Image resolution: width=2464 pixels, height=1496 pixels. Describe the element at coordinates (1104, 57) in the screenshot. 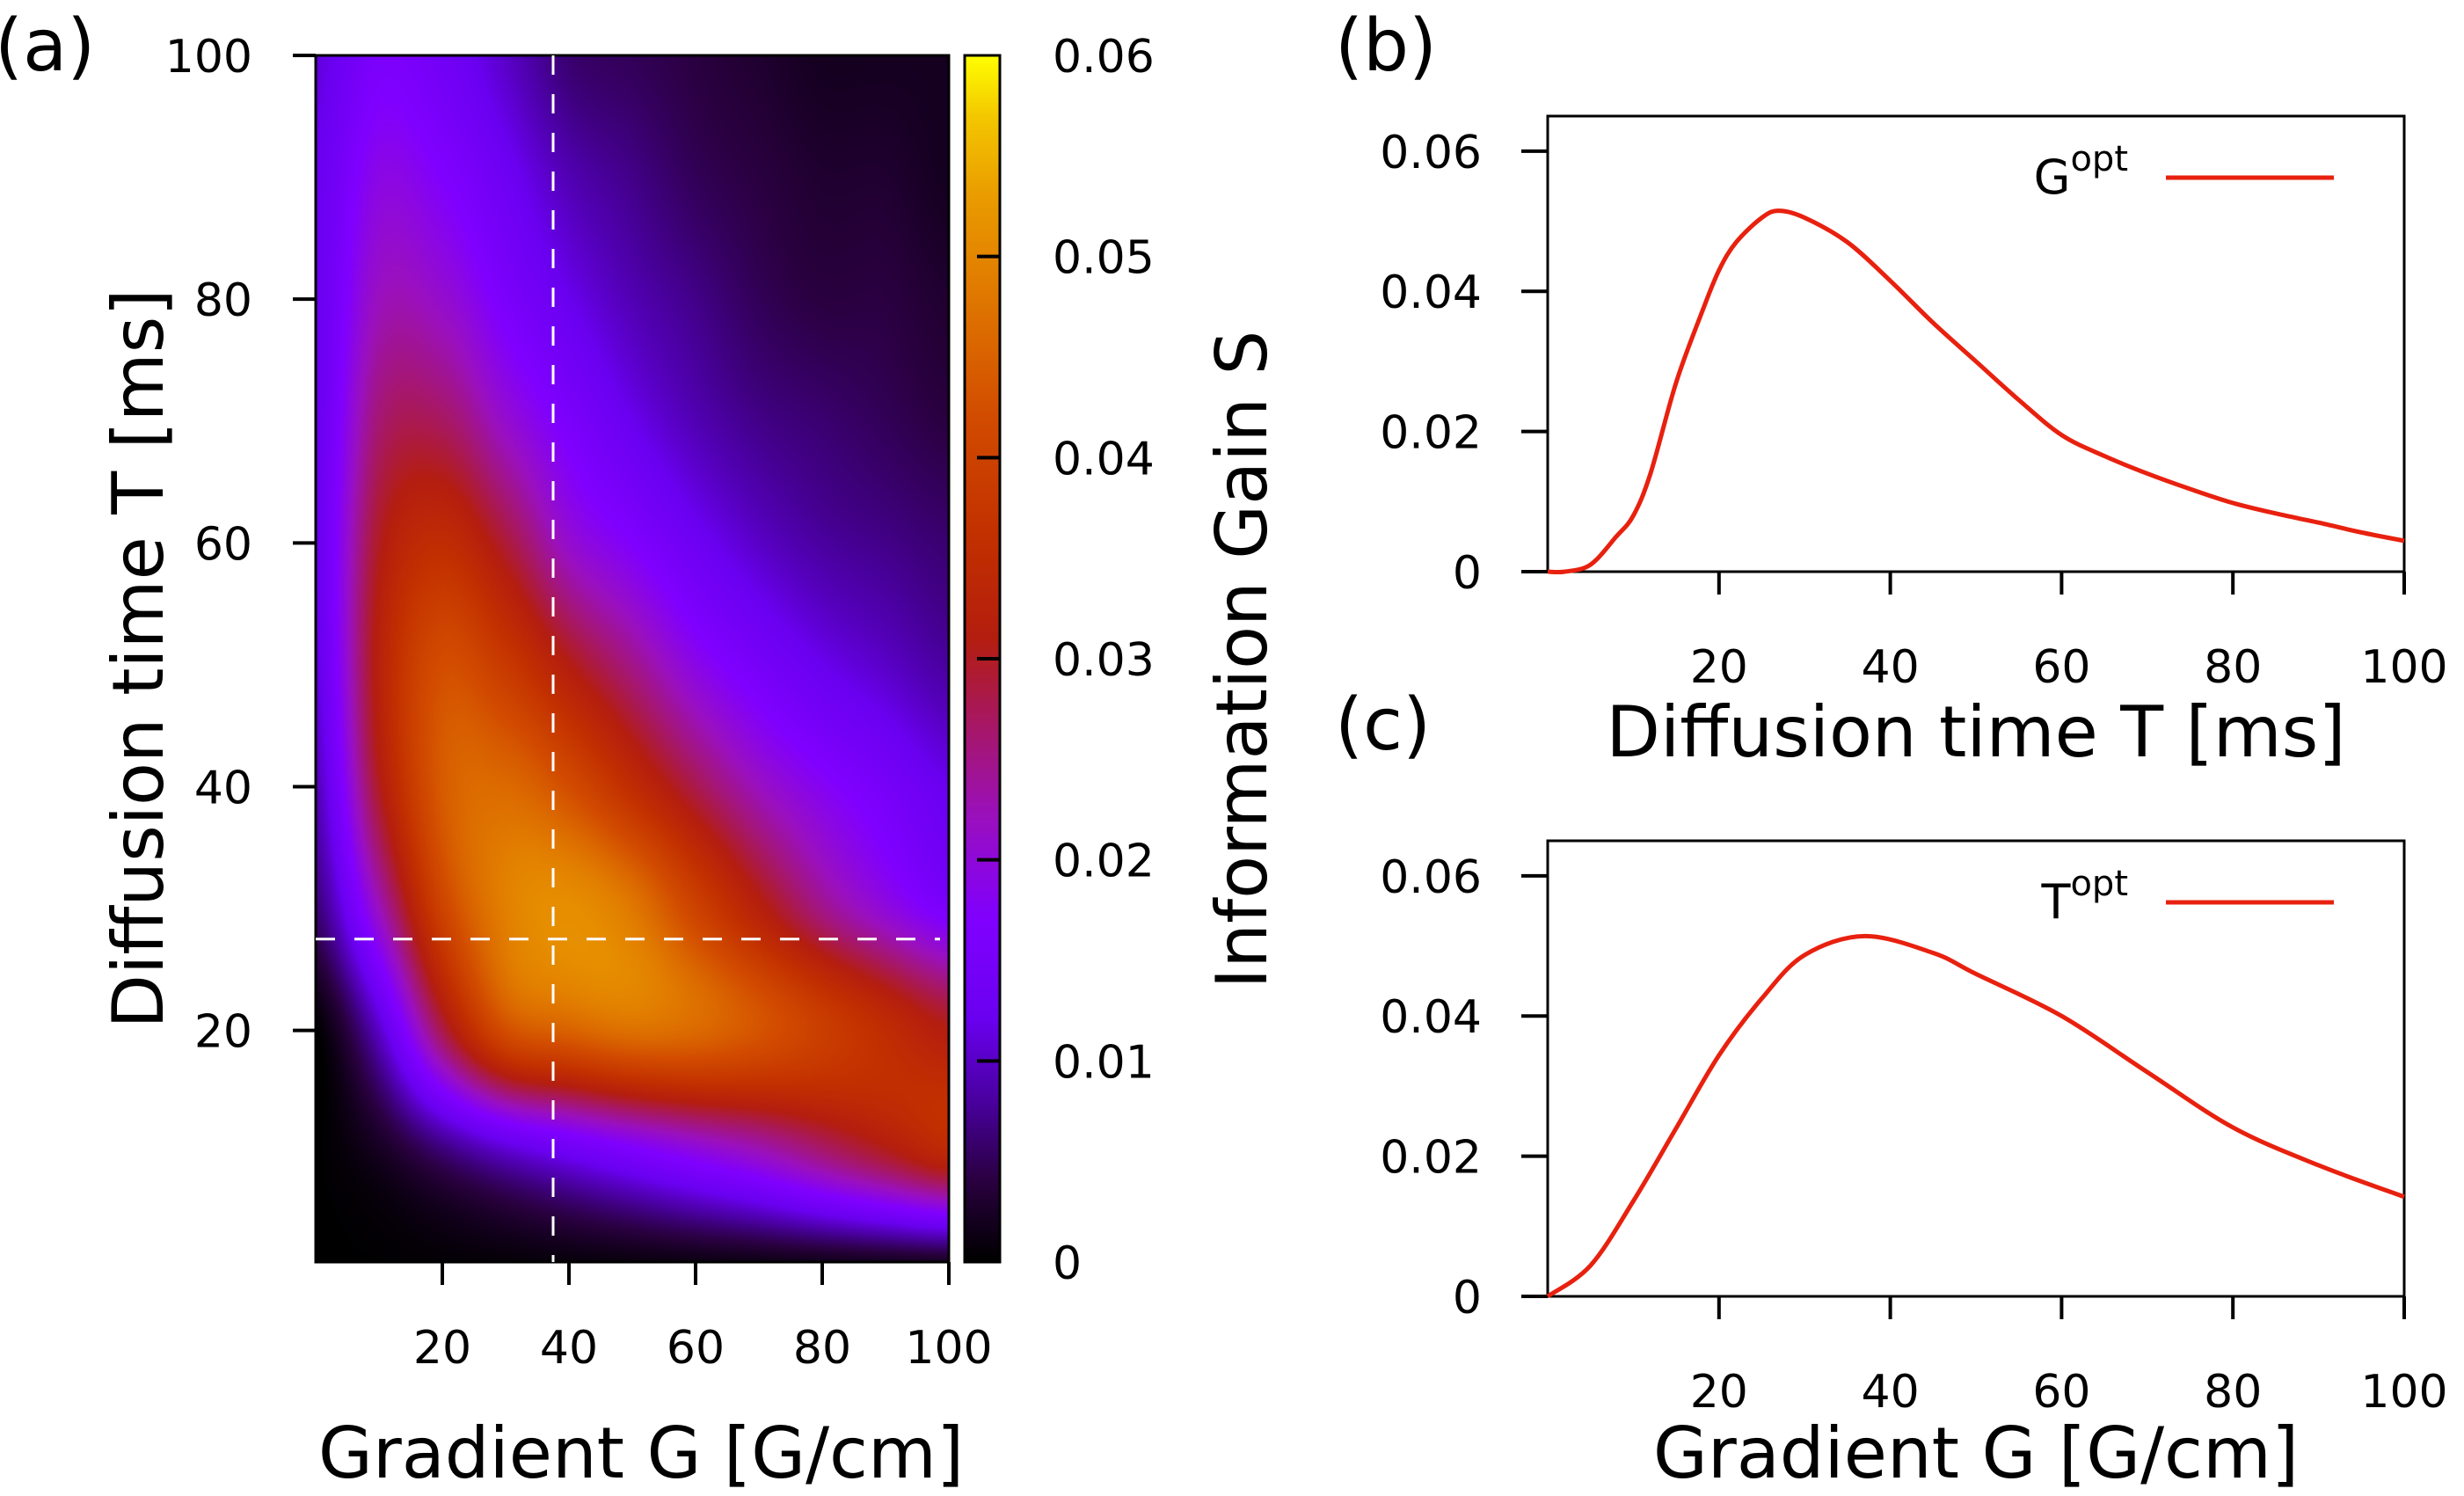

I see `colorbar-tick-label: 0.06` at that location.